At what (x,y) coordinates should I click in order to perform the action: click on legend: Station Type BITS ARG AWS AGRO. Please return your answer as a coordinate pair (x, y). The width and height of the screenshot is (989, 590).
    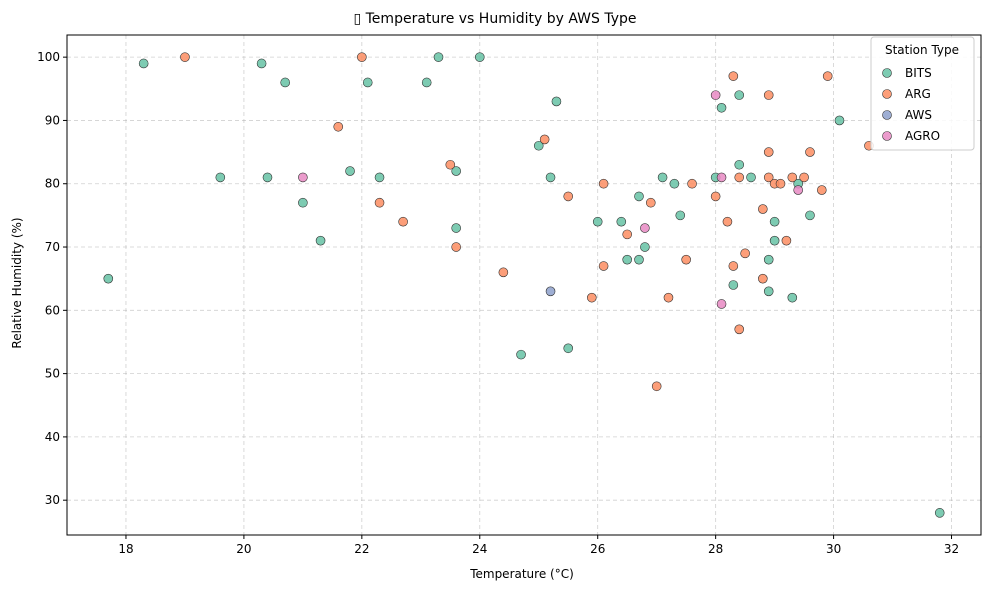
    Looking at the image, I should click on (922, 93).